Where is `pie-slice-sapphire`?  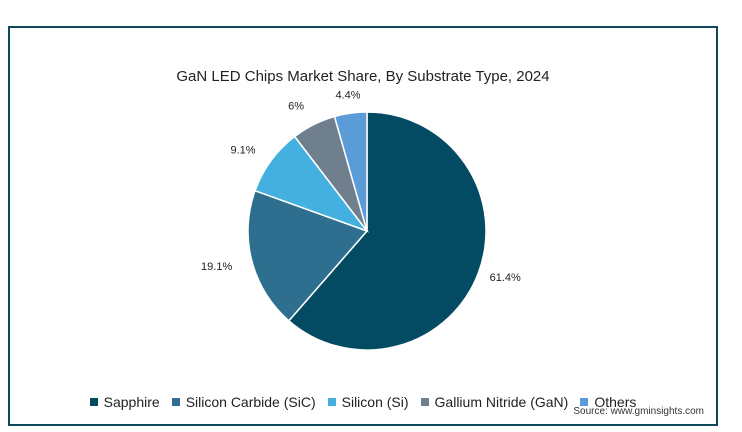 pie-slice-sapphire is located at coordinates (387, 231).